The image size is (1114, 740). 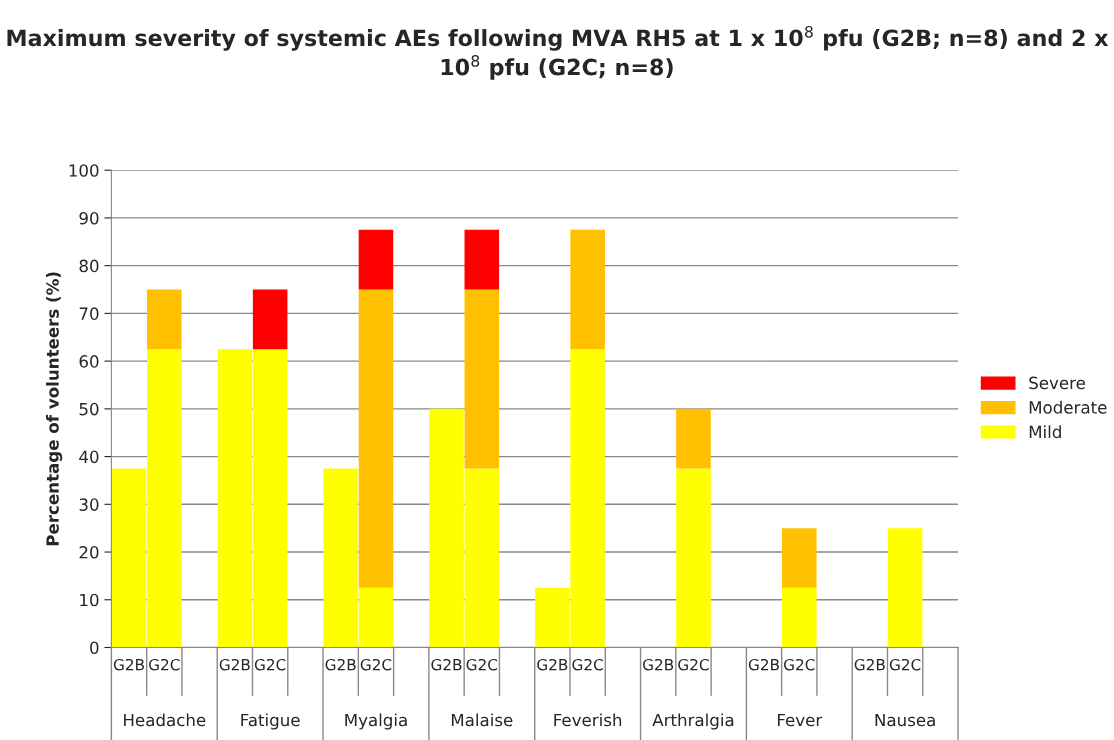 What do you see at coordinates (1057, 383) in the screenshot?
I see `legend-label: Severe` at bounding box center [1057, 383].